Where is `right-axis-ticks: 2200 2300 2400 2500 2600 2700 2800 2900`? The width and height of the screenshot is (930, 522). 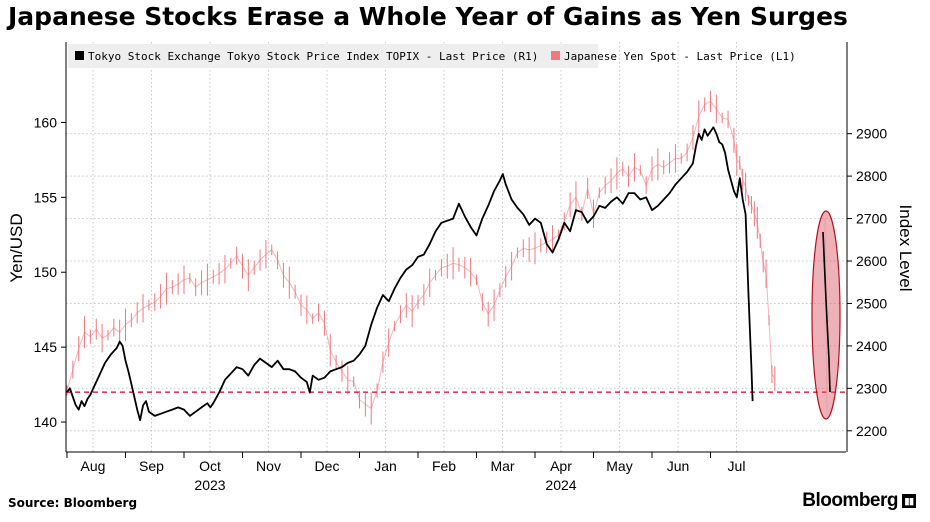
right-axis-ticks: 2200 2300 2400 2500 2600 2700 2800 2900 is located at coordinates (867, 282).